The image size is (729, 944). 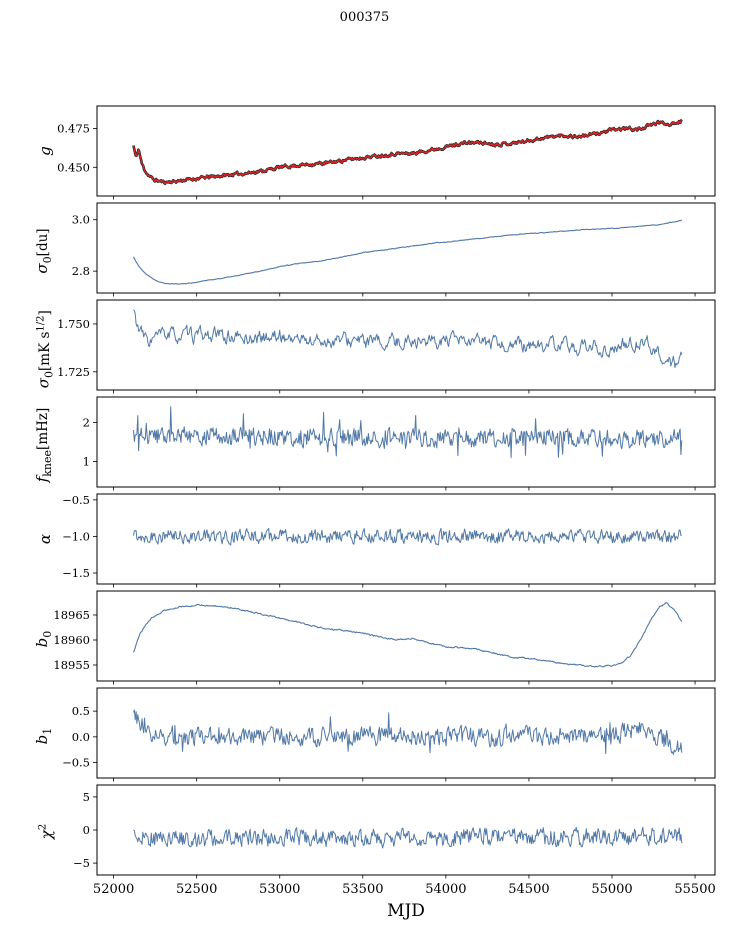 I want to click on panel-b0: 18955 18960 18965, so click(x=384, y=637).